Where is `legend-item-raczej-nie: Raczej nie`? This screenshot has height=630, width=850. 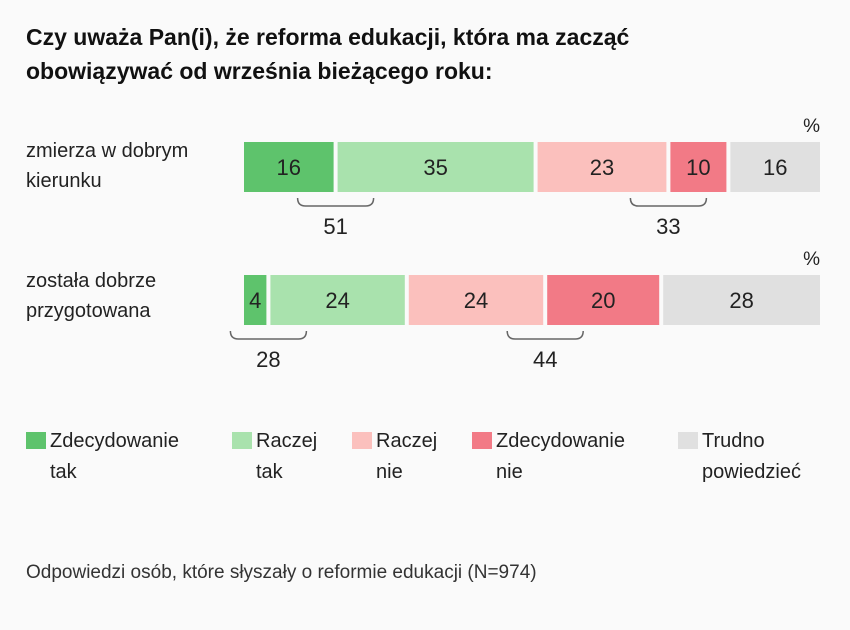 legend-item-raczej-nie: Raczej nie is located at coordinates (394, 457).